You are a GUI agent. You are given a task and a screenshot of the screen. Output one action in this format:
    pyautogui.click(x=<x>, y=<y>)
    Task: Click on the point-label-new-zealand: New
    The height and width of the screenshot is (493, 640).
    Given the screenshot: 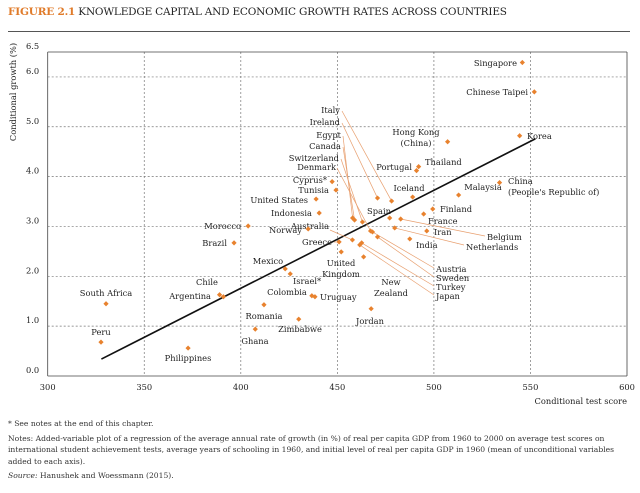 What is the action you would take?
    pyautogui.click(x=390, y=282)
    